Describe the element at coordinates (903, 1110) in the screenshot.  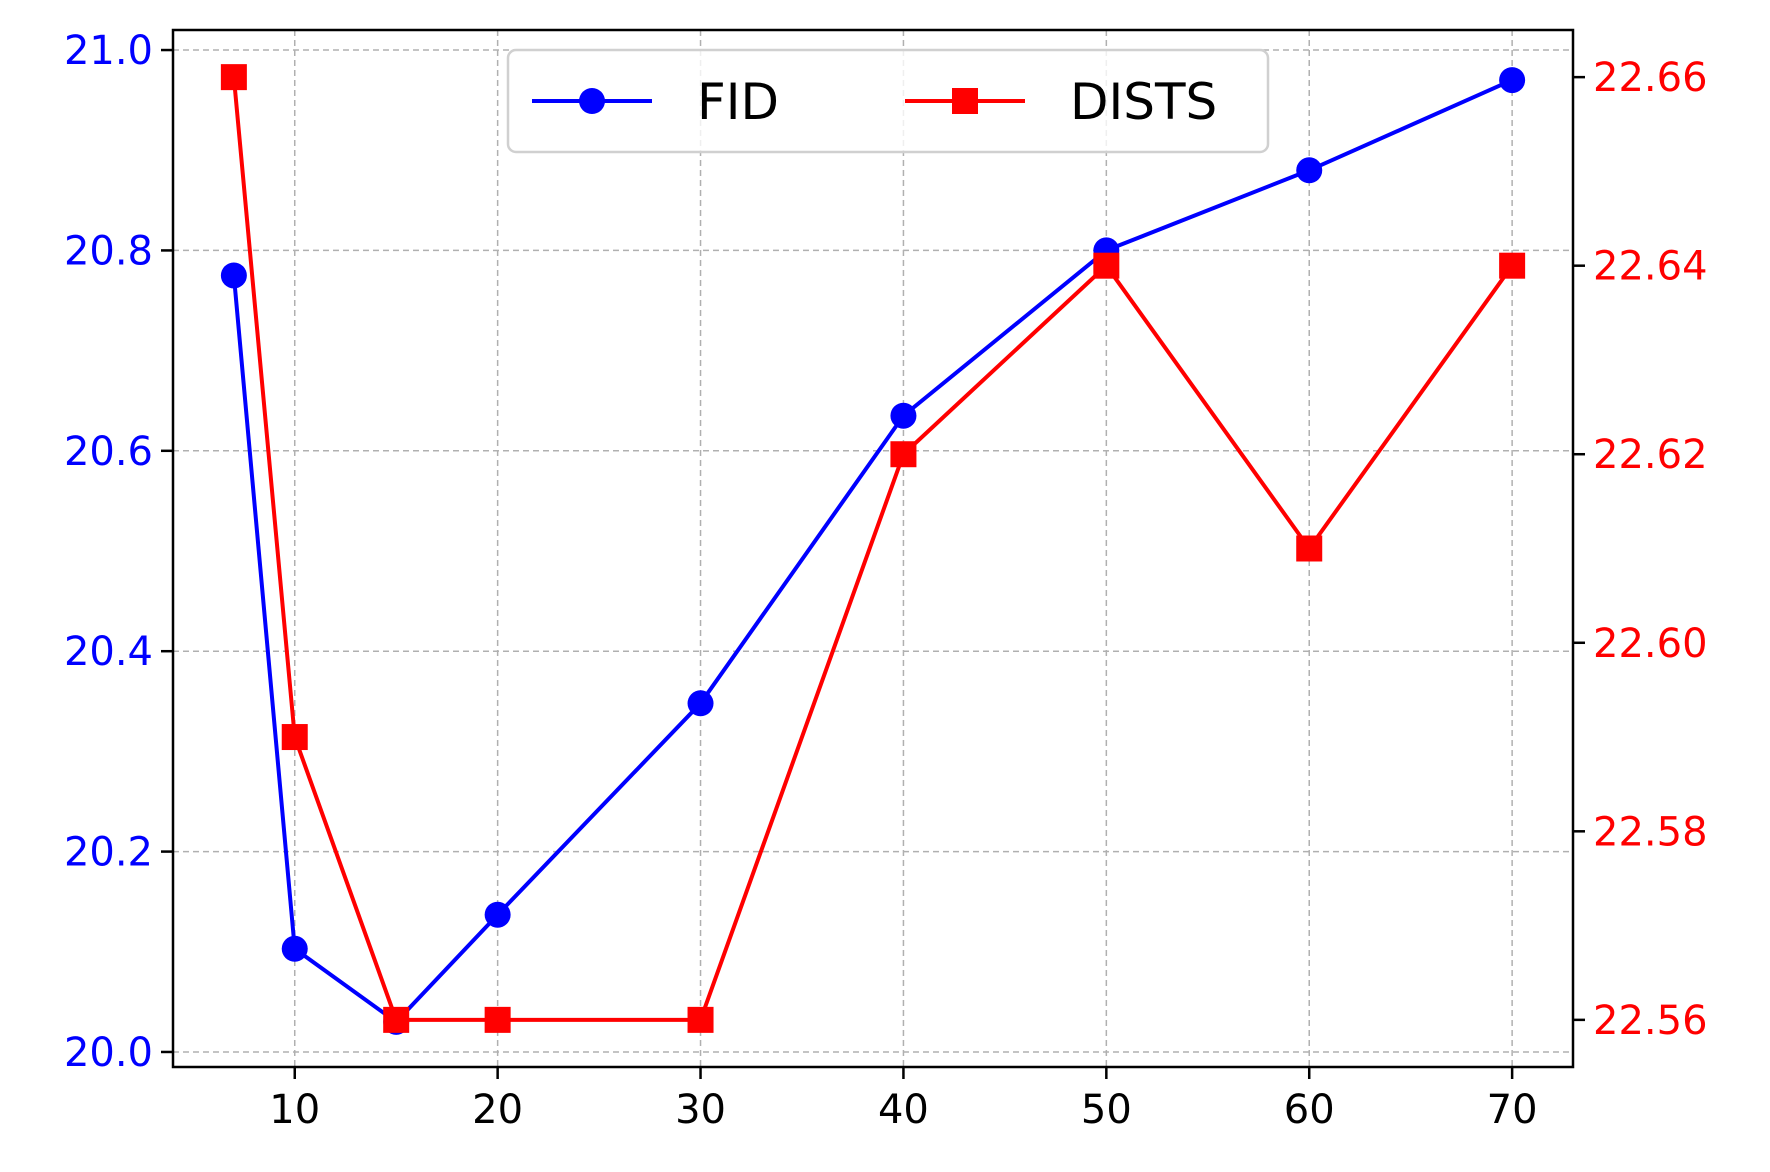
I see `x-tick-label: 40` at that location.